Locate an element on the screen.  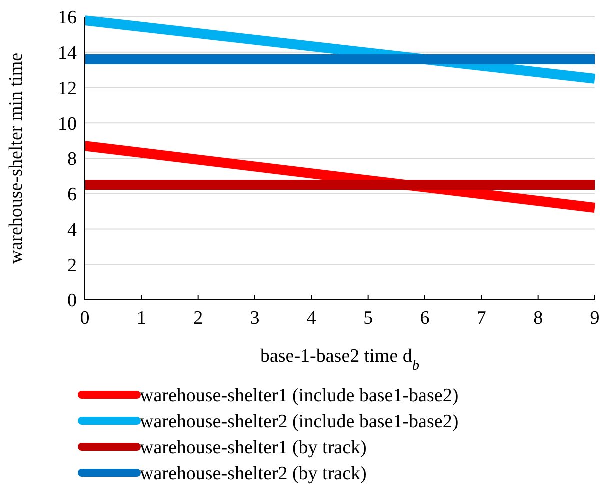
y-tick-label: 8 is located at coordinates (72, 159).